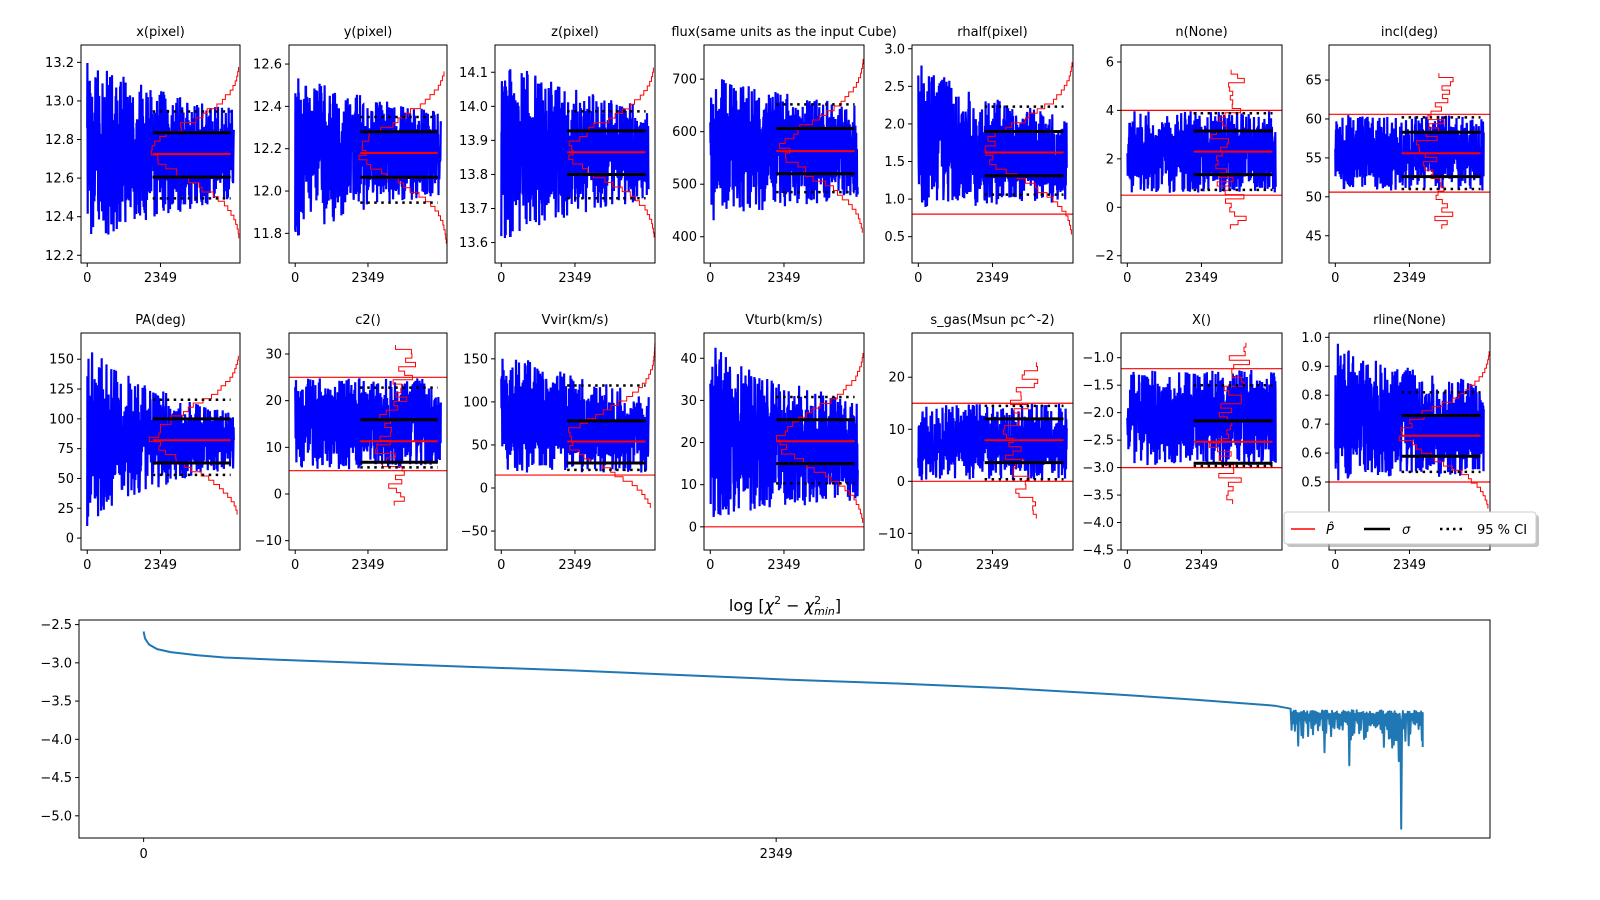 The image size is (1600, 900). What do you see at coordinates (1311, 367) in the screenshot?
I see `y-tick-label: 0.9` at bounding box center [1311, 367].